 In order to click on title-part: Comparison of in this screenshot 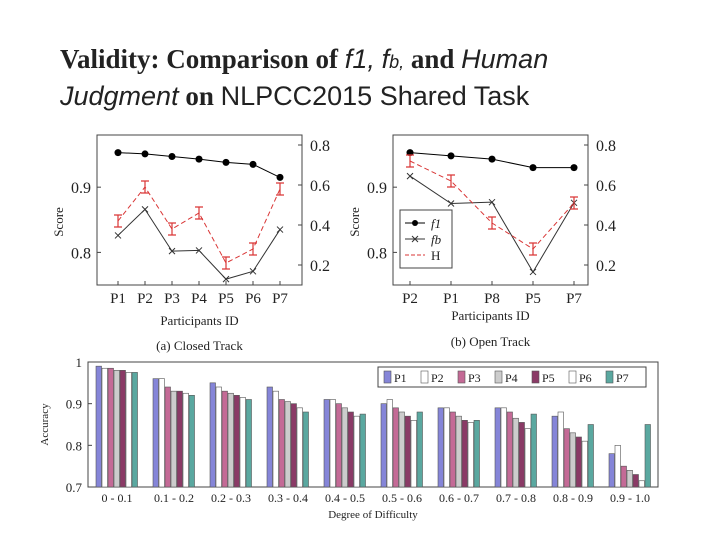, I will do `click(252, 59)`.